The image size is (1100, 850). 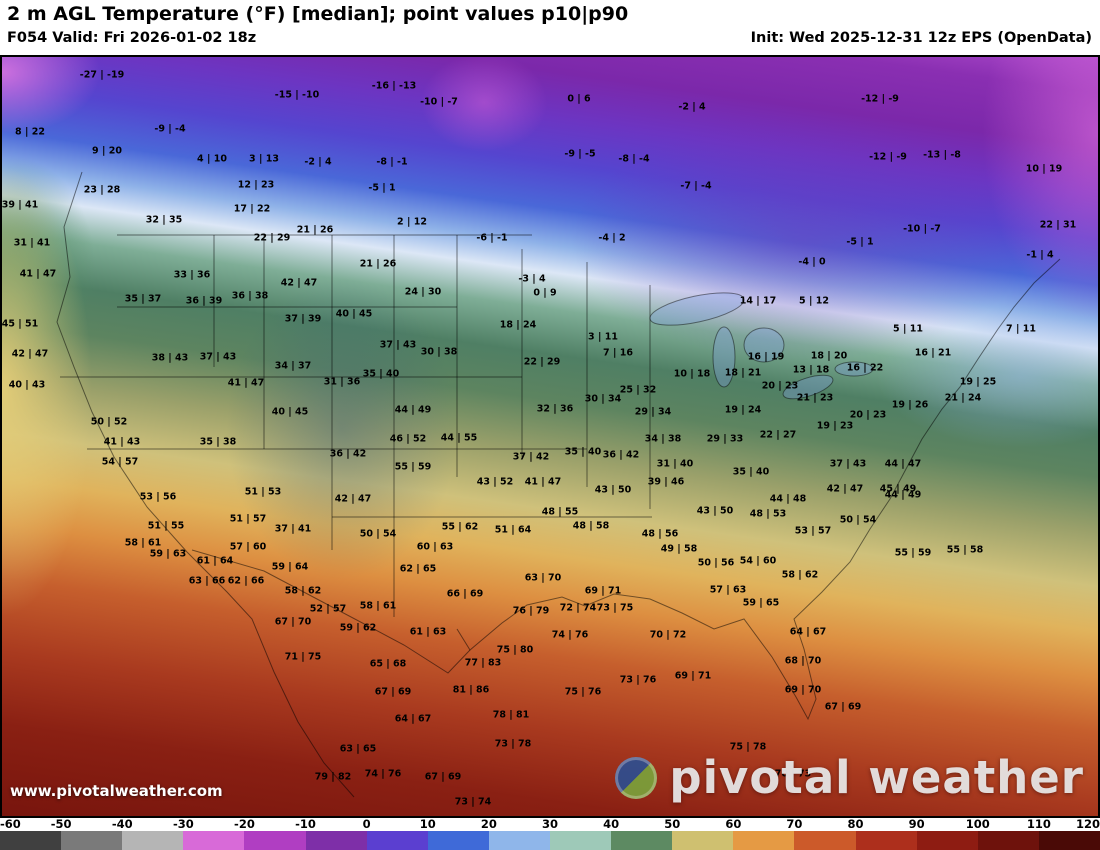 I want to click on point-value: 69 | 70, so click(x=803, y=690).